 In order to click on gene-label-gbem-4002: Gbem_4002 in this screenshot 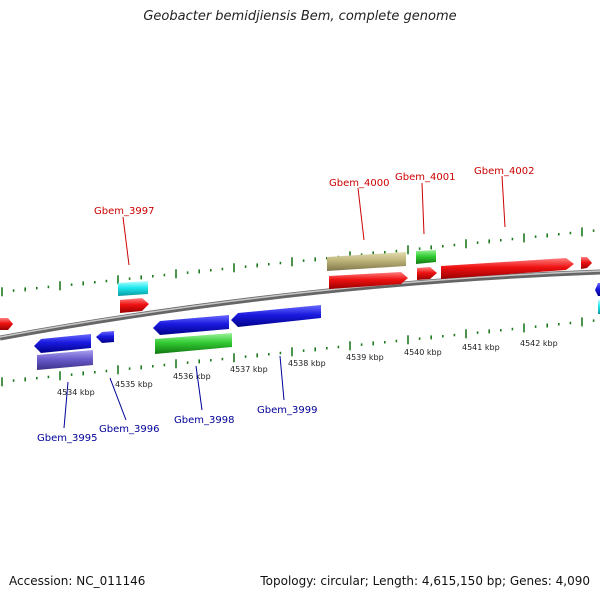, I will do `click(504, 171)`.